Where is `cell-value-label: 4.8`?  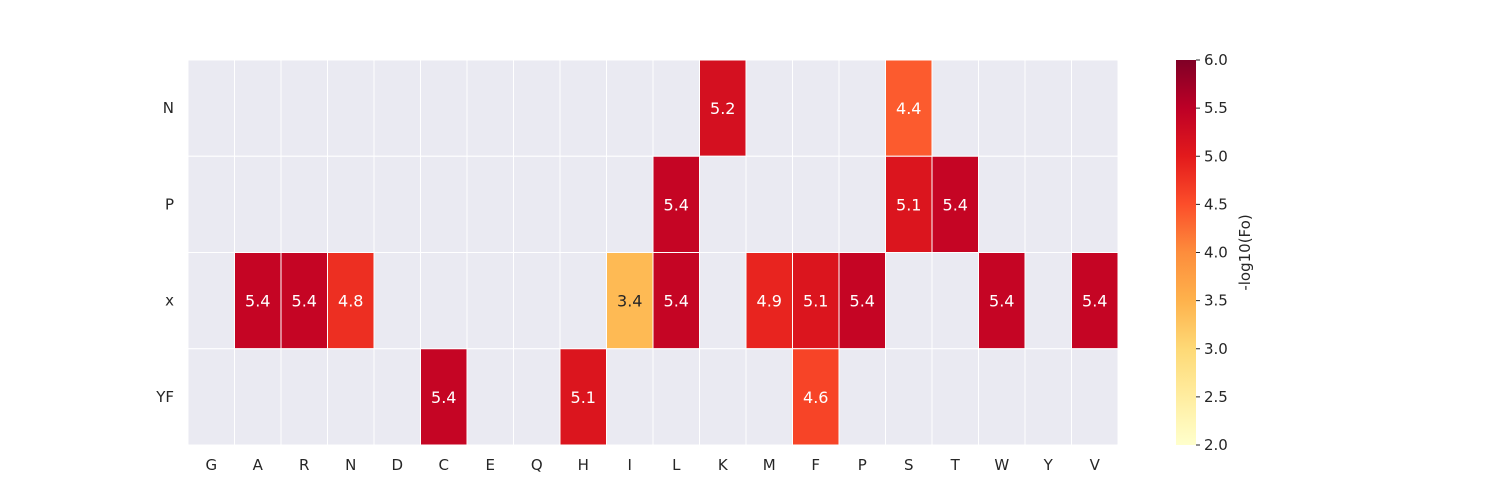
cell-value-label: 4.8 is located at coordinates (350, 301).